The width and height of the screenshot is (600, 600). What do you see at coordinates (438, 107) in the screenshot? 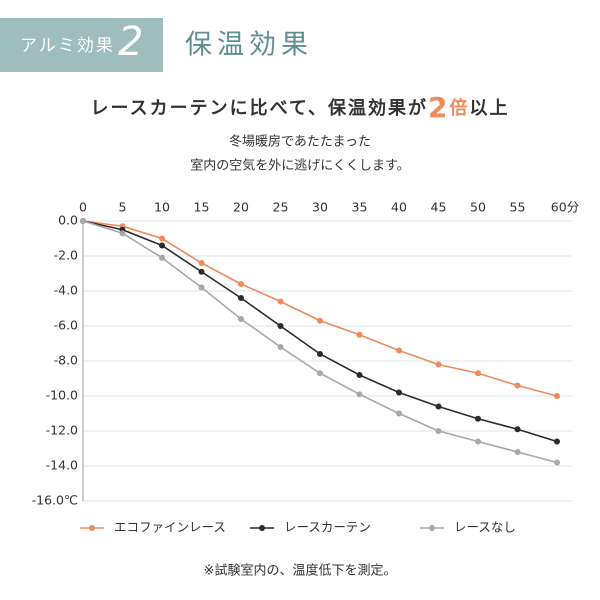
I see `headline-number: 2` at bounding box center [438, 107].